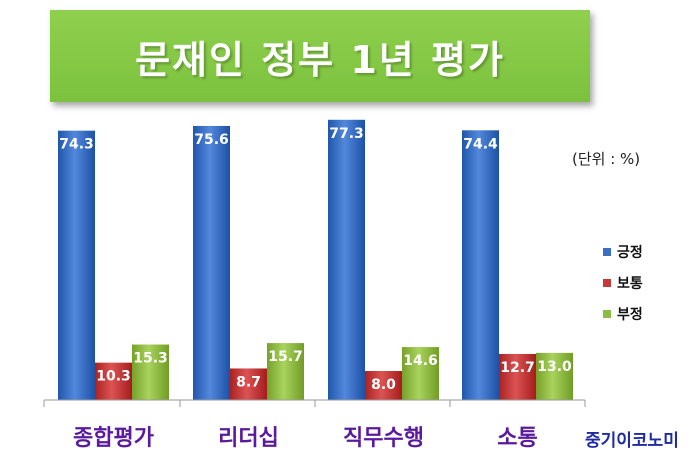 The height and width of the screenshot is (467, 700). What do you see at coordinates (346, 134) in the screenshot?
I see `data-label: 77.3` at bounding box center [346, 134].